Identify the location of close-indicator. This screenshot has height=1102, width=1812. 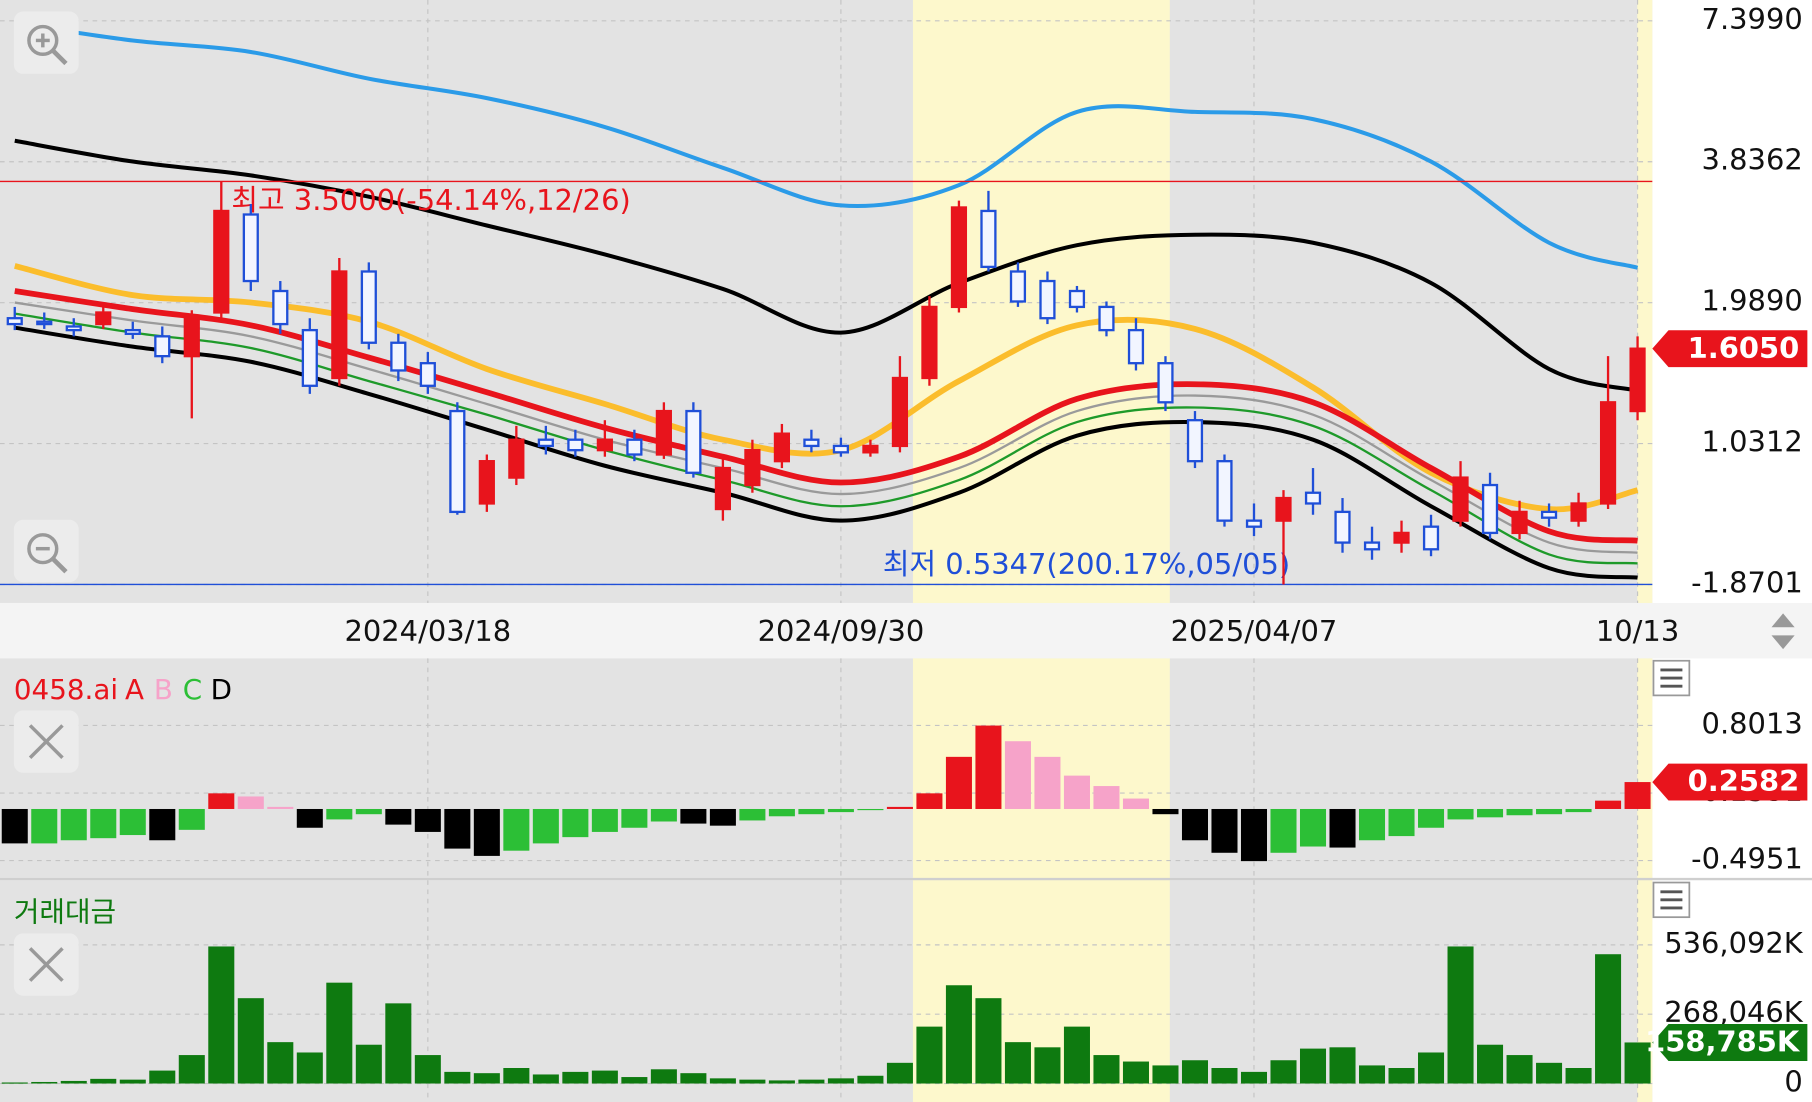
(46, 741).